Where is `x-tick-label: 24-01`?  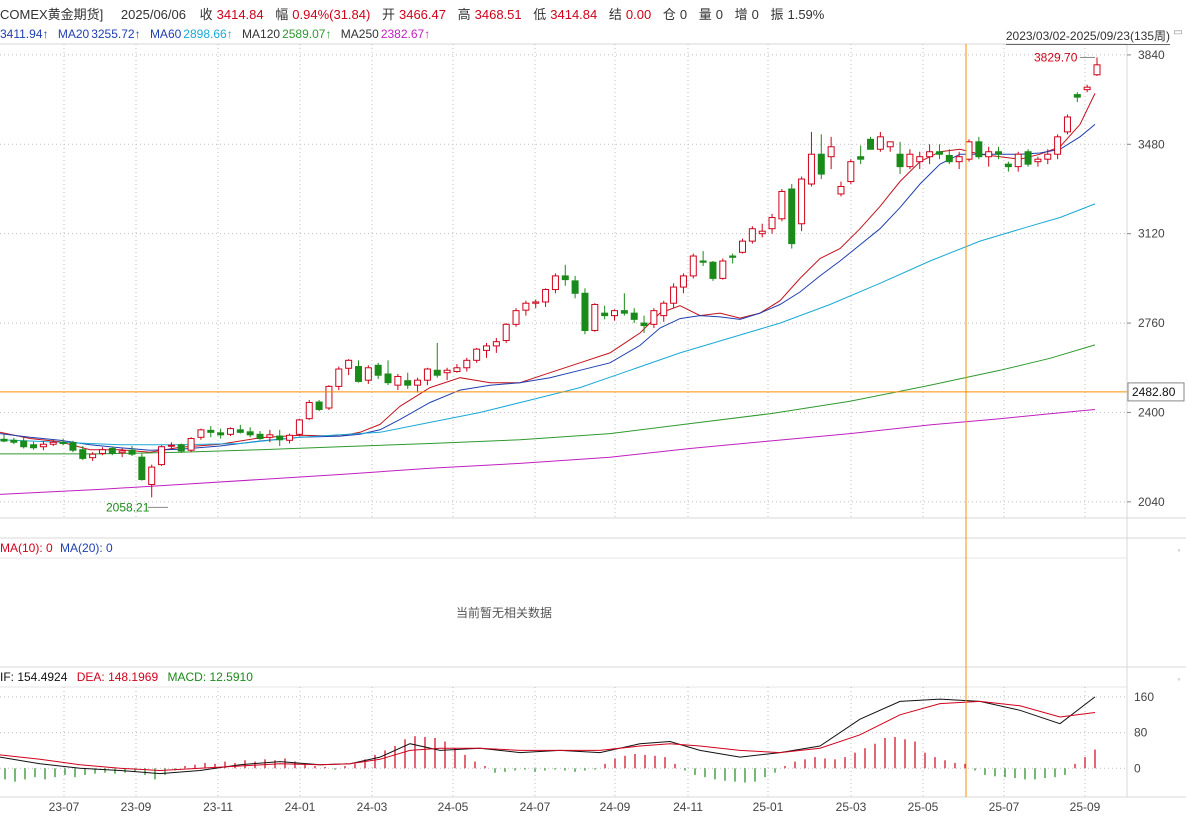
x-tick-label: 24-01 is located at coordinates (300, 807).